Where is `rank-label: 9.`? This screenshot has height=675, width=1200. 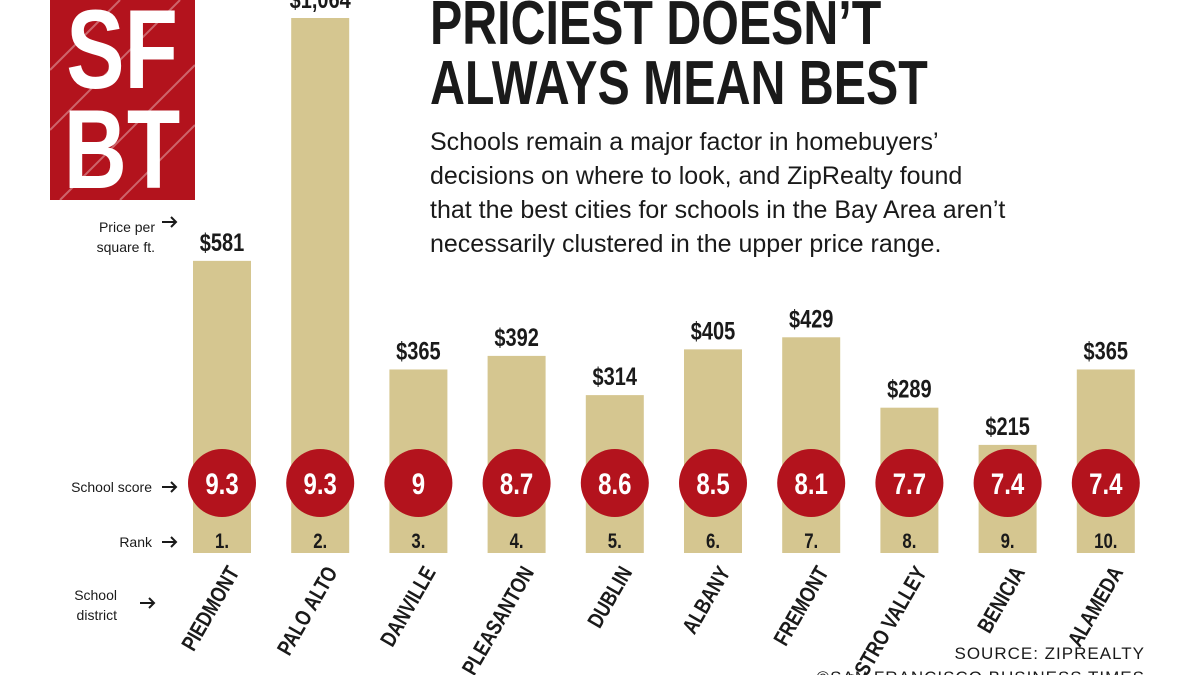
rank-label: 9. is located at coordinates (1008, 541).